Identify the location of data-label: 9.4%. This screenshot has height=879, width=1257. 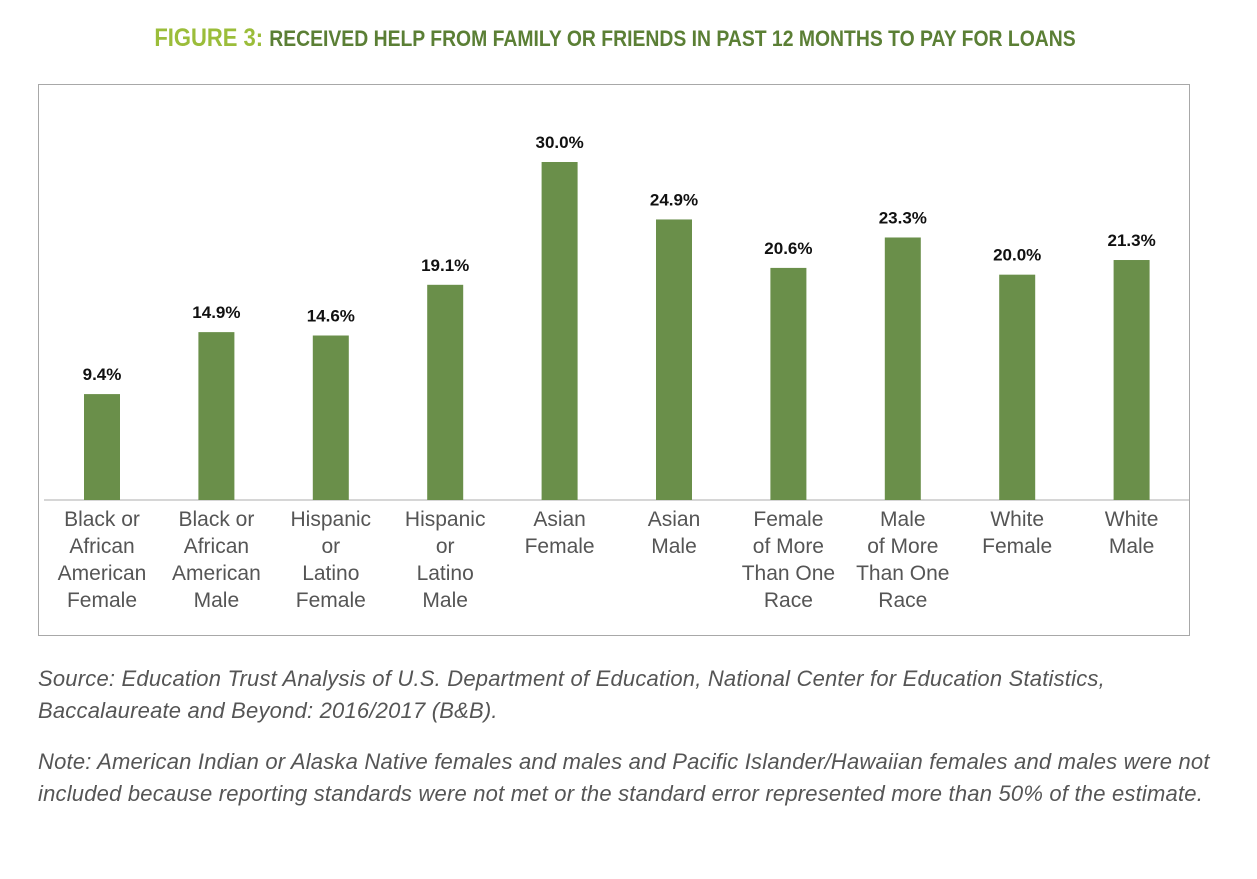
(102, 374).